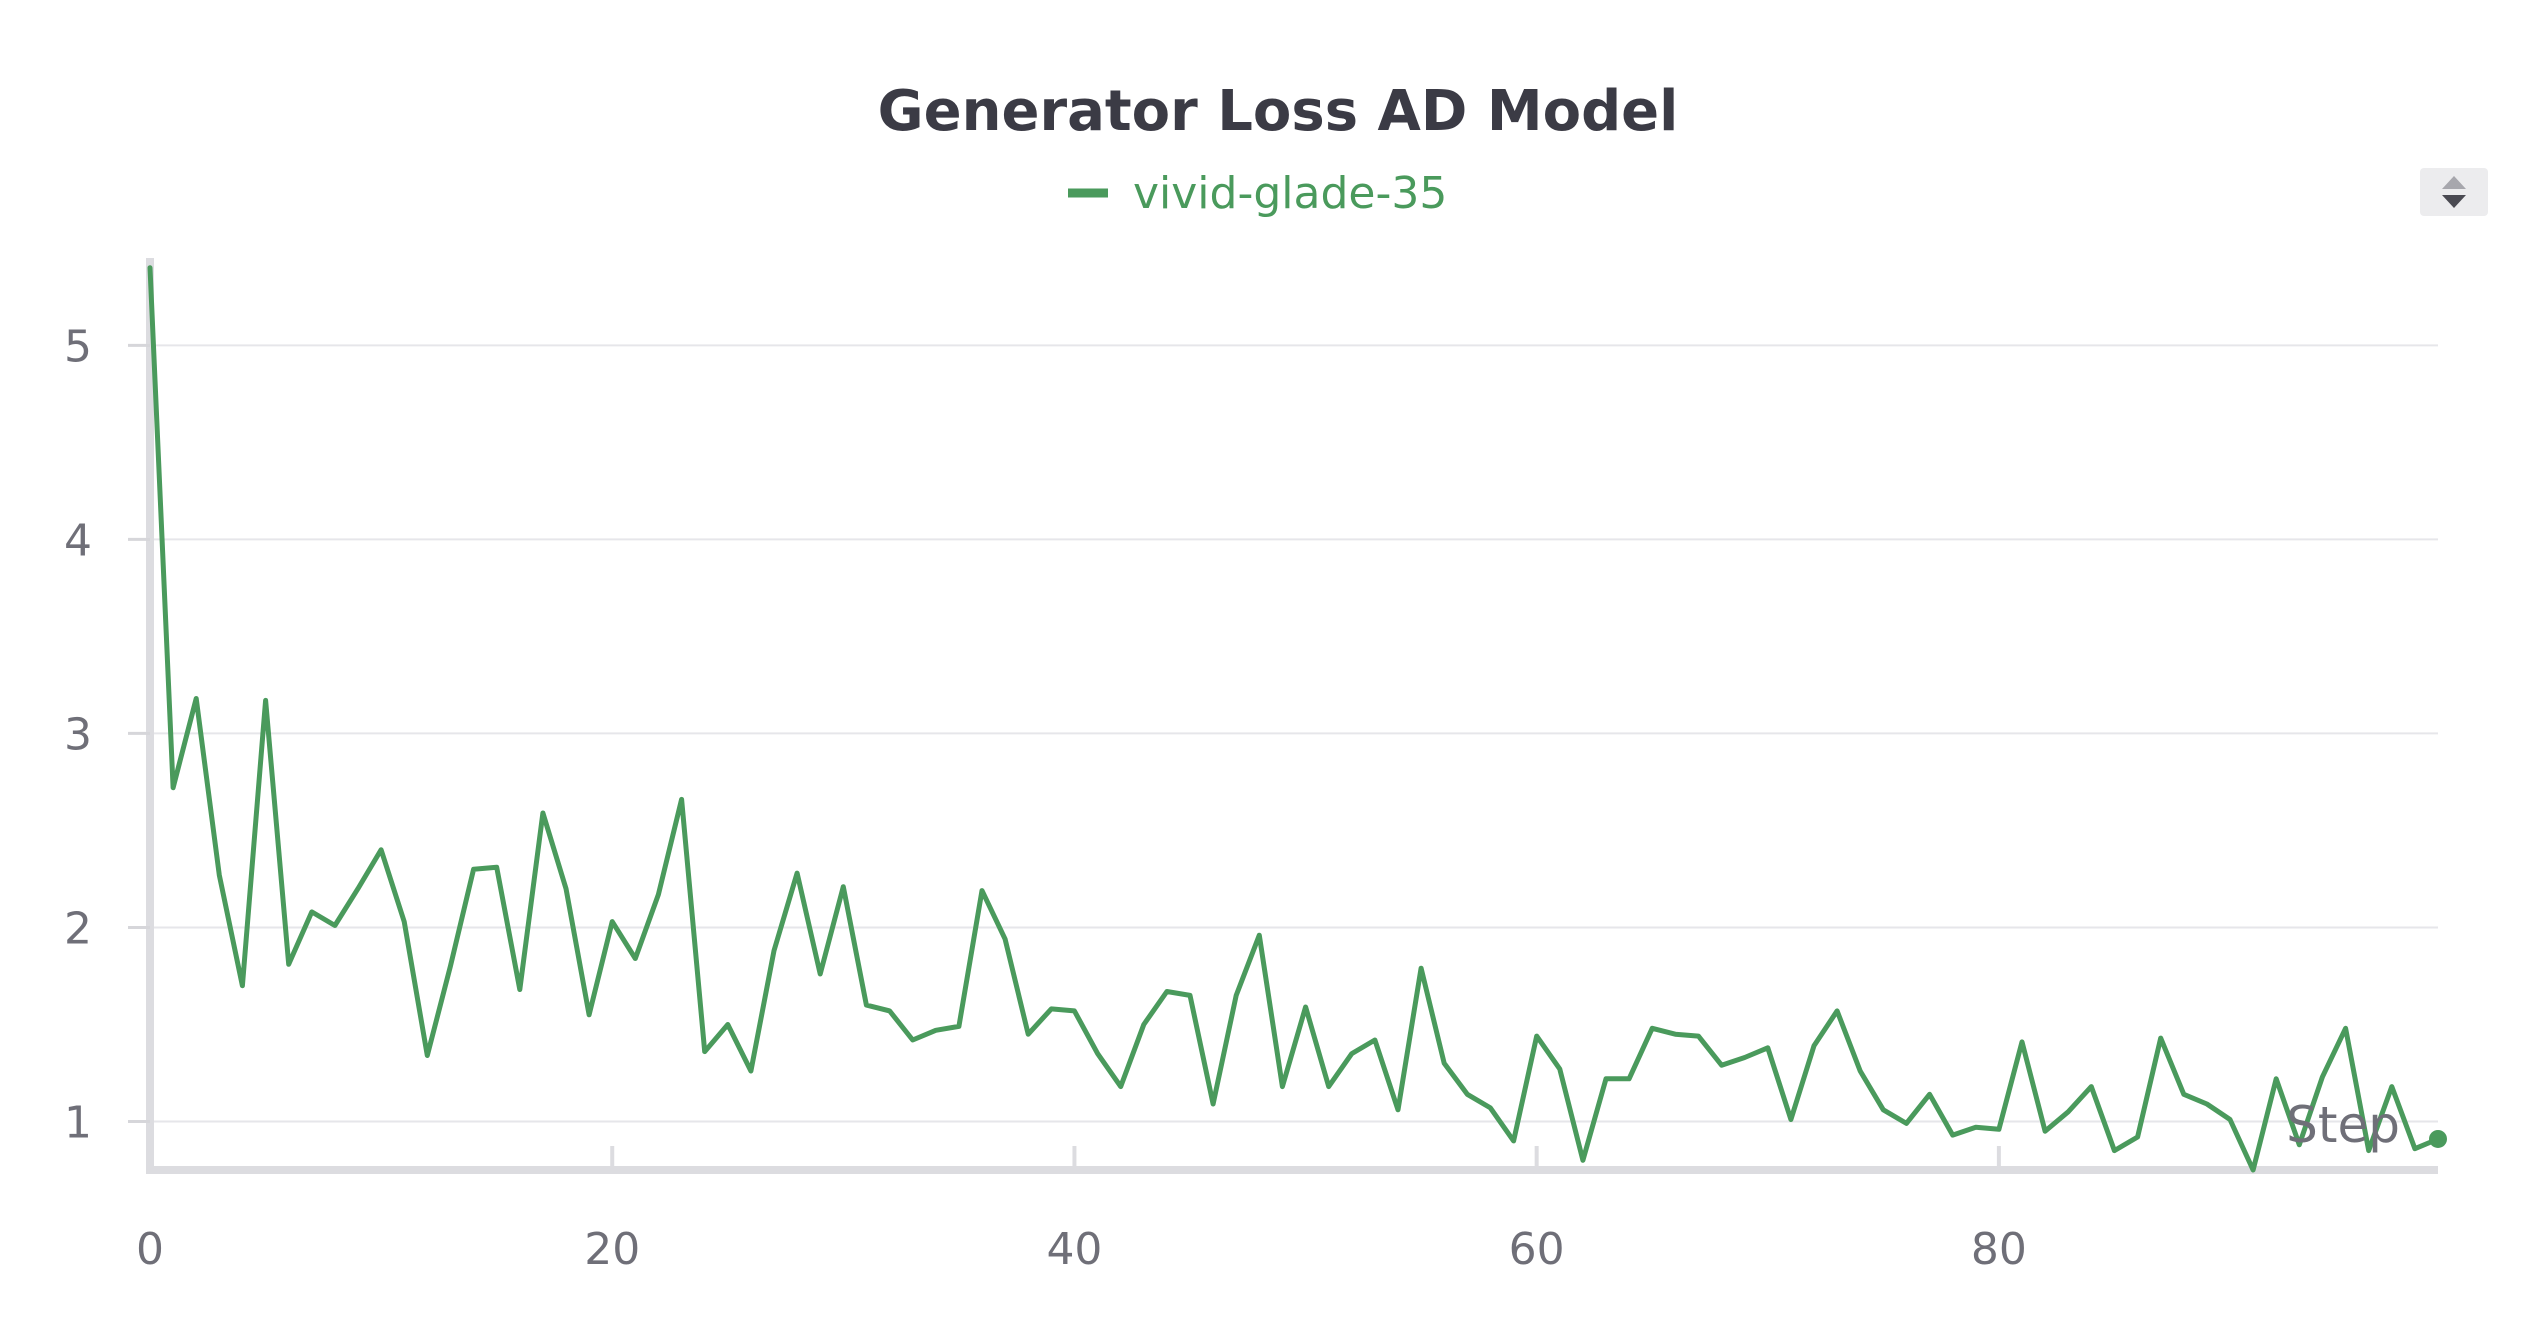  What do you see at coordinates (2454, 201) in the screenshot?
I see `scroll-down-arrow-icon` at bounding box center [2454, 201].